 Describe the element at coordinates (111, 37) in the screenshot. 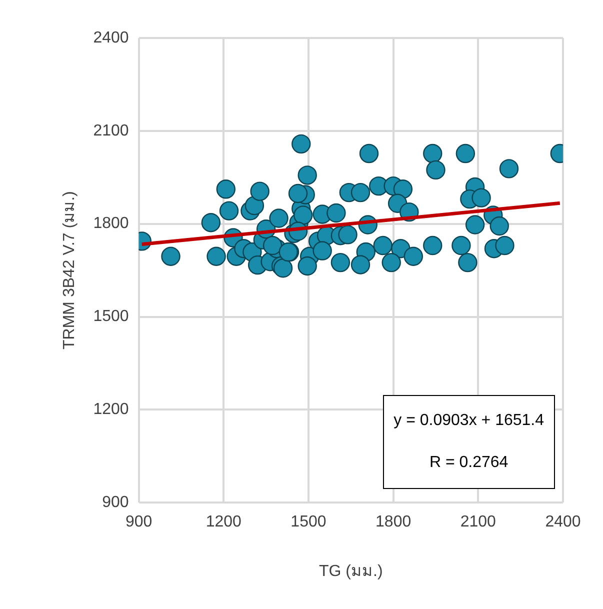

I see `y-tick-label: 2400` at that location.